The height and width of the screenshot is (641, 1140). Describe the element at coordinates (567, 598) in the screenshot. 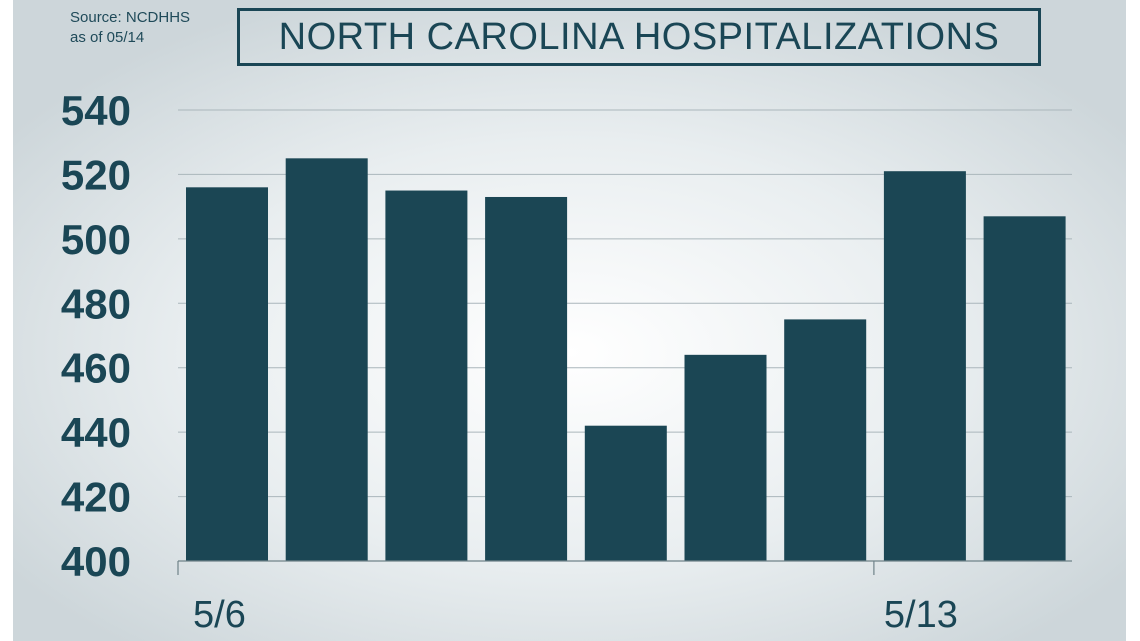

I see `x-axis-ticks: 5/6 5/13` at that location.